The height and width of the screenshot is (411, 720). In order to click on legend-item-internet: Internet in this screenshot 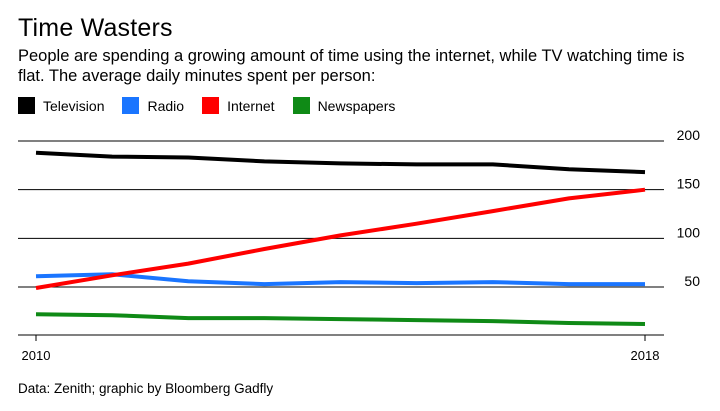, I will do `click(238, 105)`.